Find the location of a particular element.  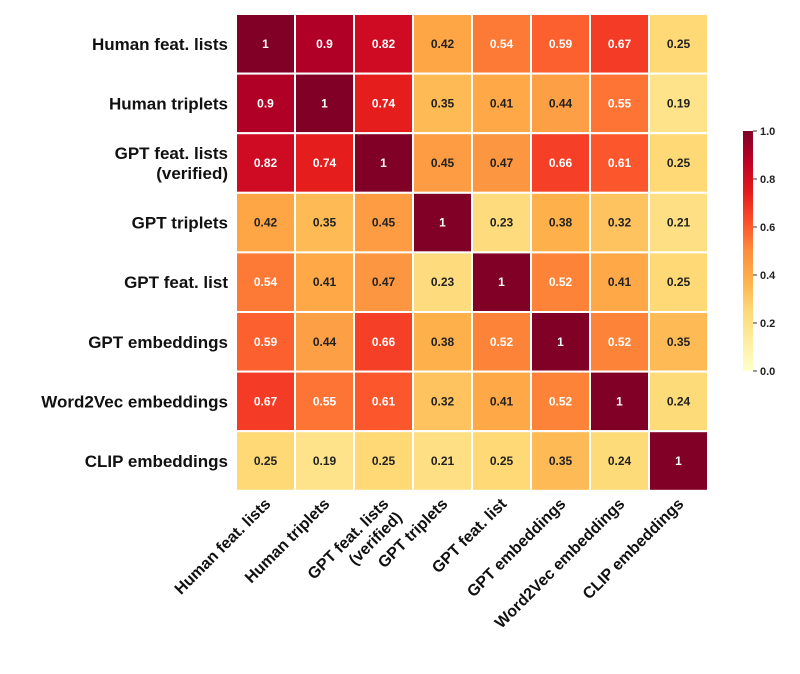

column-label: Human feat. lists is located at coordinates (223, 547).